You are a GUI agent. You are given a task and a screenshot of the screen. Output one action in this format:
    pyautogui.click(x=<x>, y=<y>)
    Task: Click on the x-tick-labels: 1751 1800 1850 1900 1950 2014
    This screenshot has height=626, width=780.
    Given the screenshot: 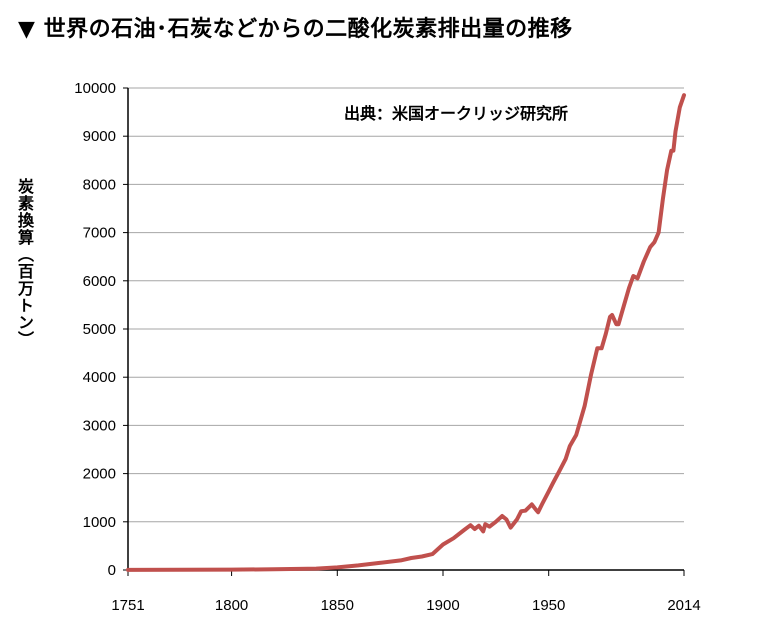 What is the action you would take?
    pyautogui.click(x=406, y=592)
    